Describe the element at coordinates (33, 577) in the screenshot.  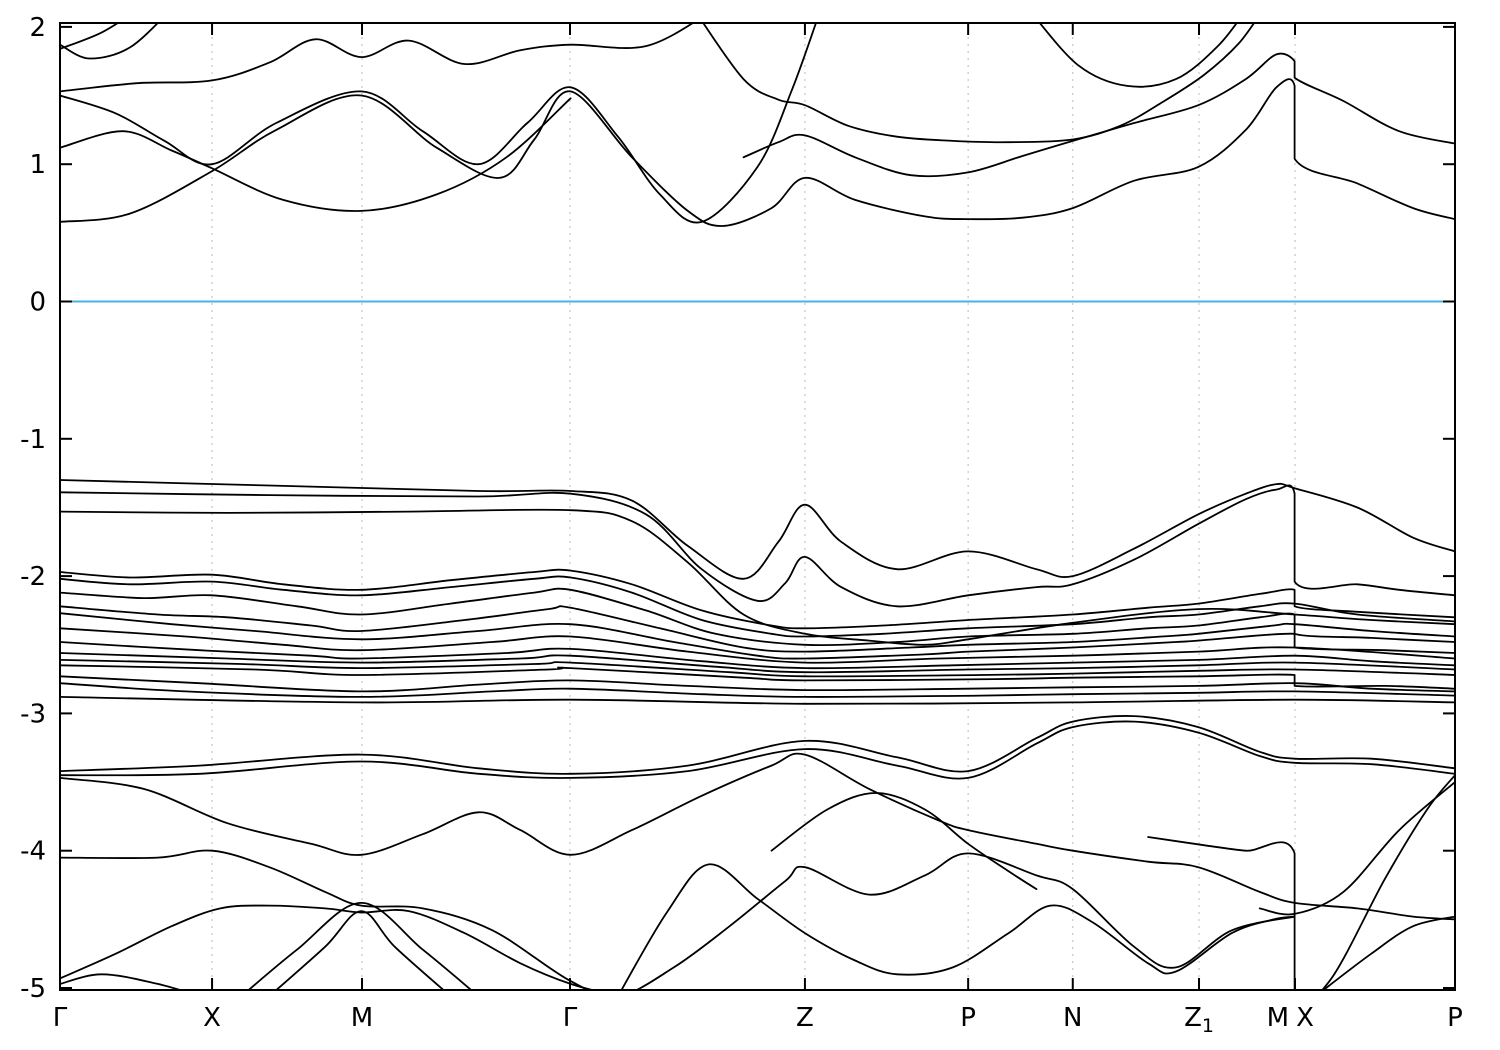
I see `y-tick-label: -2` at that location.